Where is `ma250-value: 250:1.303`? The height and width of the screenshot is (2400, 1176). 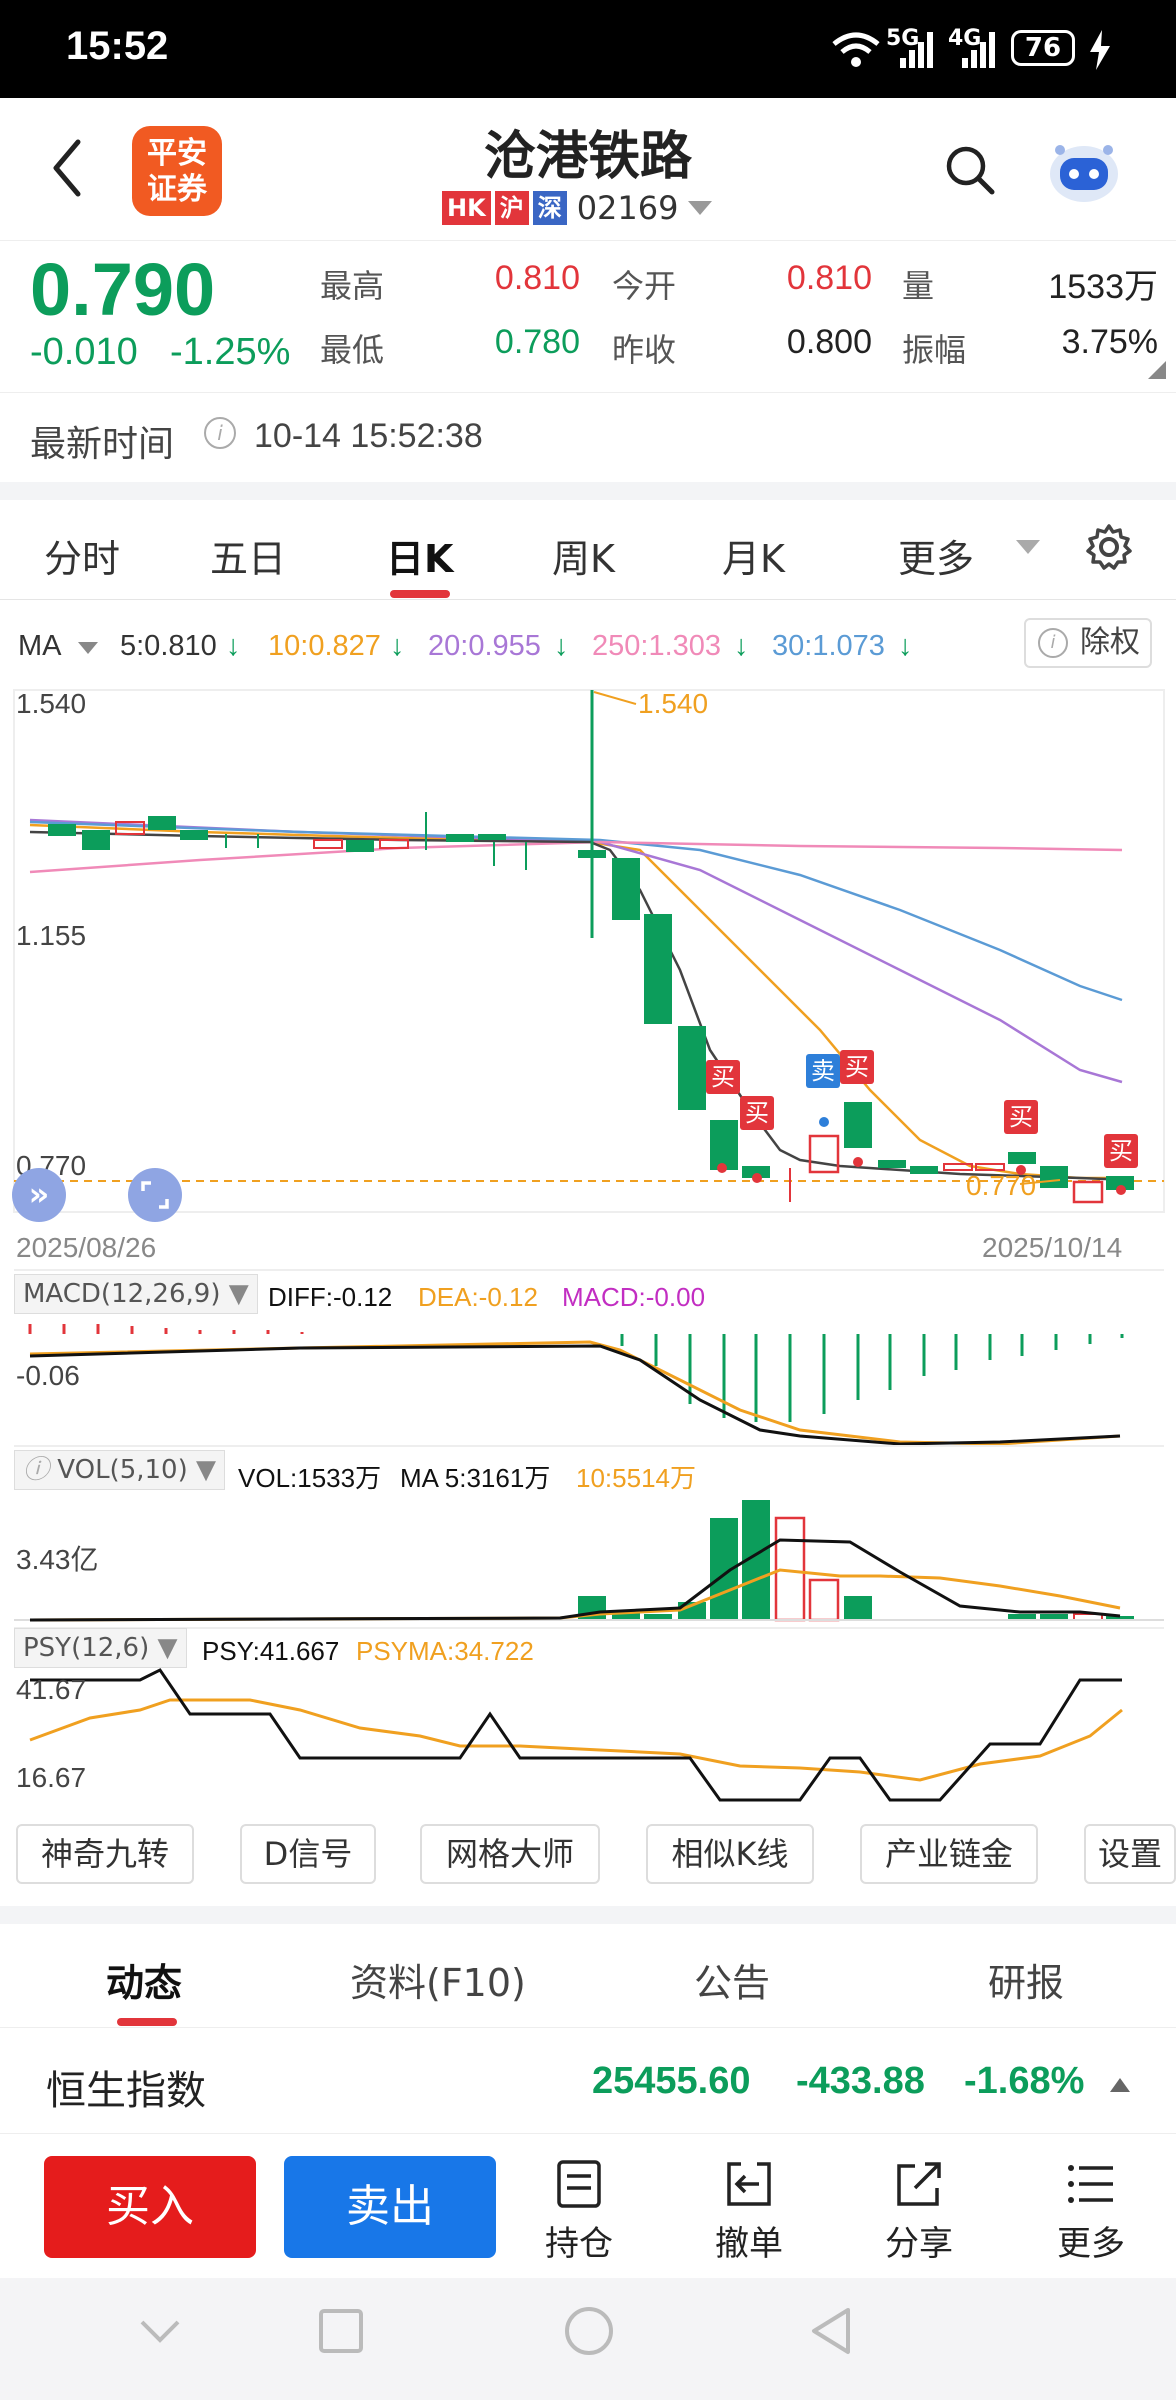 ma250-value: 250:1.303 is located at coordinates (657, 646).